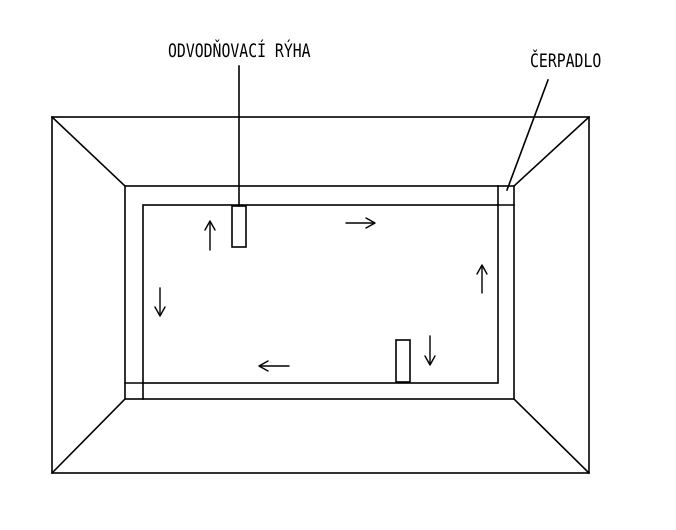 This screenshot has height=530, width=676. I want to click on drainage-trench-box-bottom, so click(403, 361).